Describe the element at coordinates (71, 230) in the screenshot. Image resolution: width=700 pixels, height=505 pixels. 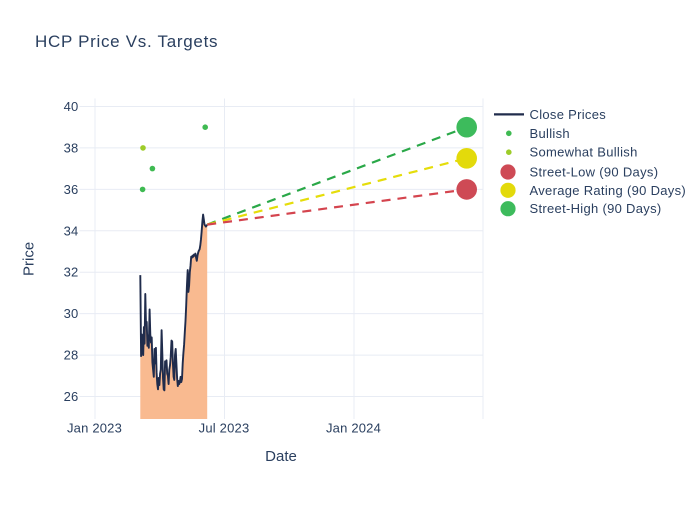
I see `svg-text: 34` at that location.